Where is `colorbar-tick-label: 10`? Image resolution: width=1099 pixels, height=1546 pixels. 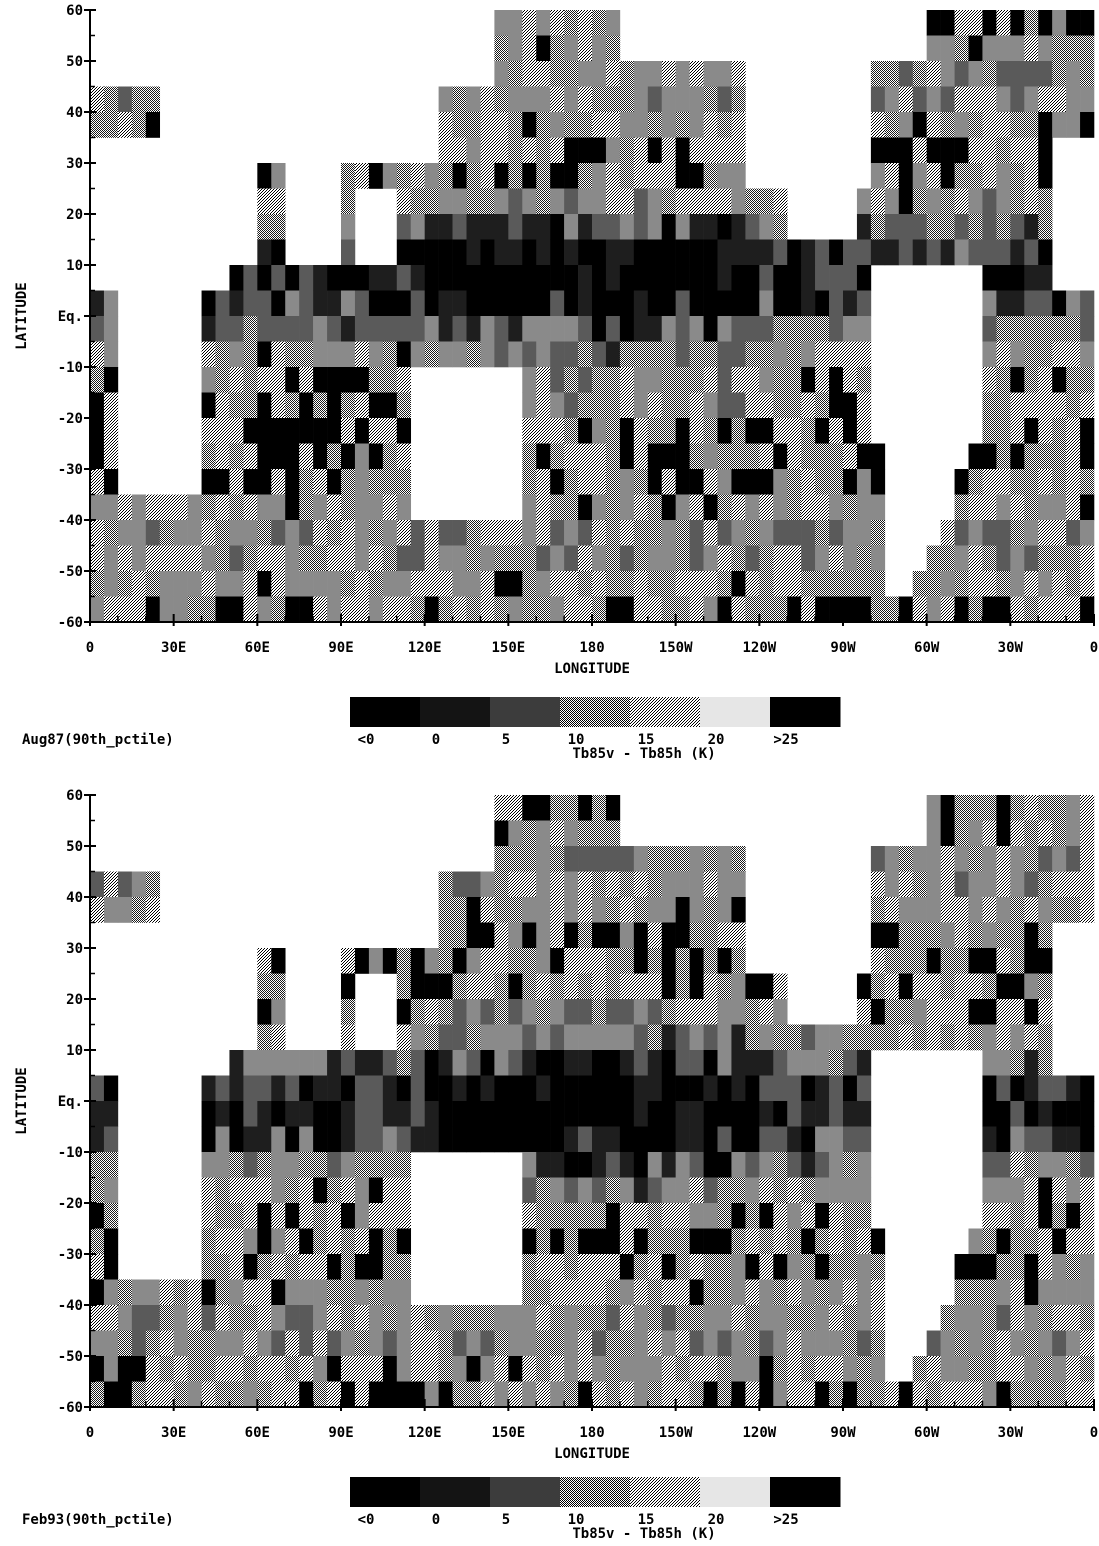 colorbar-tick-label: 10 is located at coordinates (576, 740).